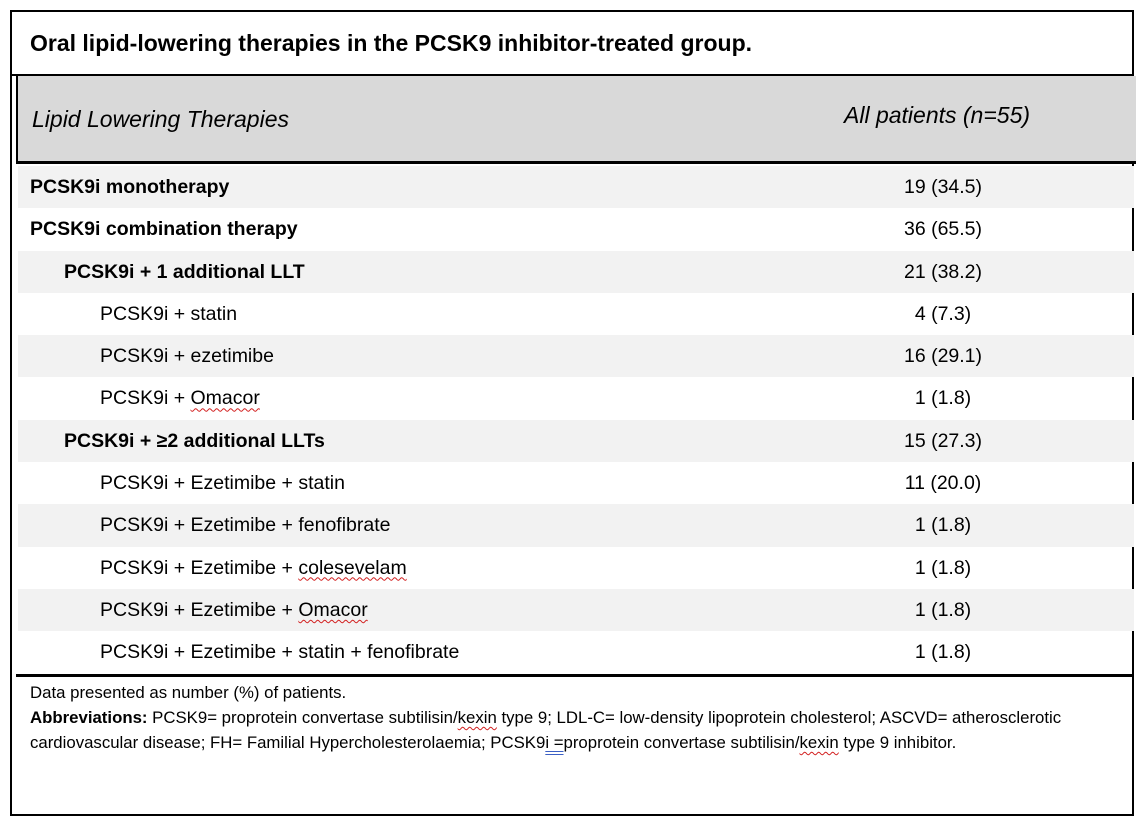 The width and height of the screenshot is (1148, 824). I want to click on table-row: PCSK9i + 1 additional LLT 21 (38.2), so click(576, 271).